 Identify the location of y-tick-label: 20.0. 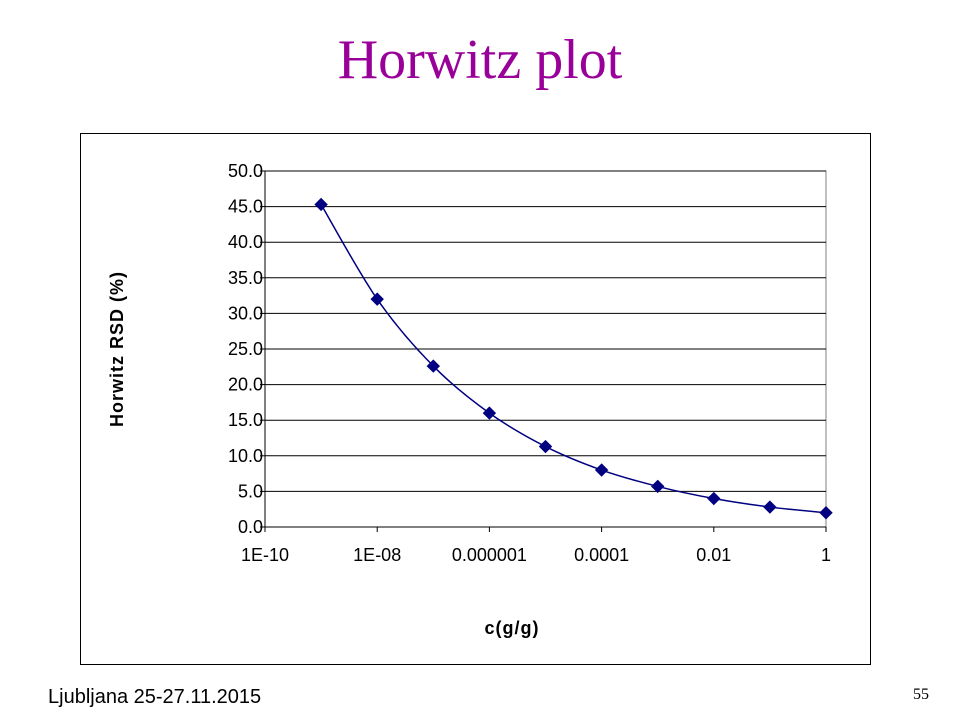
(245, 385).